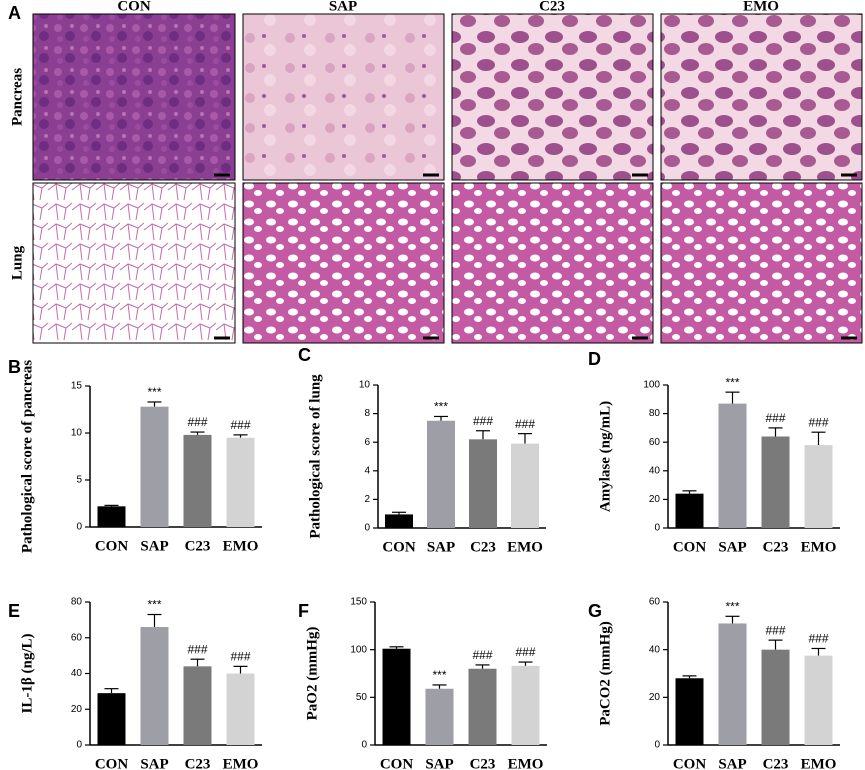 The height and width of the screenshot is (770, 865). Describe the element at coordinates (14, 611) in the screenshot. I see `panel-label: E` at that location.